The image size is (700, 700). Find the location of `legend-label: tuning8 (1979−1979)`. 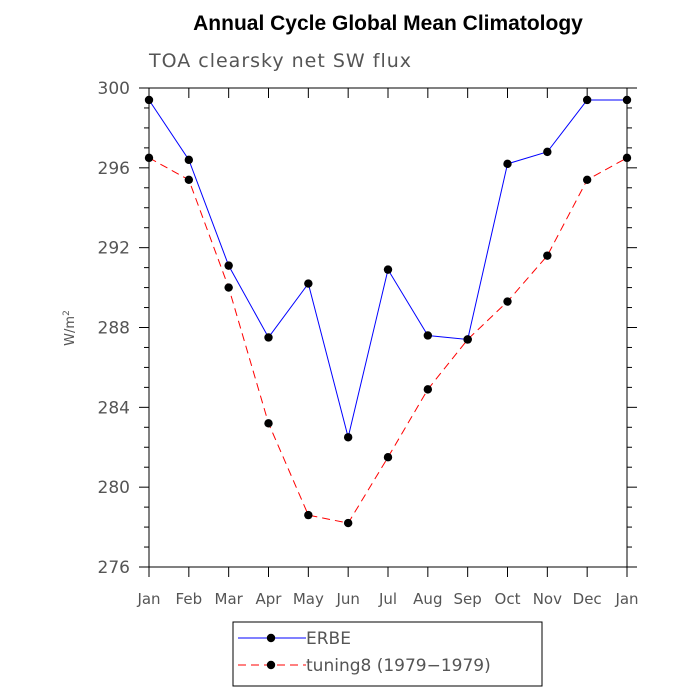

legend-label: tuning8 (1979−1979) is located at coordinates (398, 666).